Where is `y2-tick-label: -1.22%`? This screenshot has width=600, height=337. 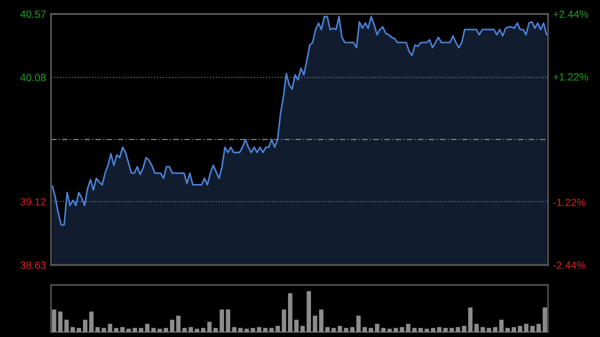 y2-tick-label: -1.22% is located at coordinates (569, 202).